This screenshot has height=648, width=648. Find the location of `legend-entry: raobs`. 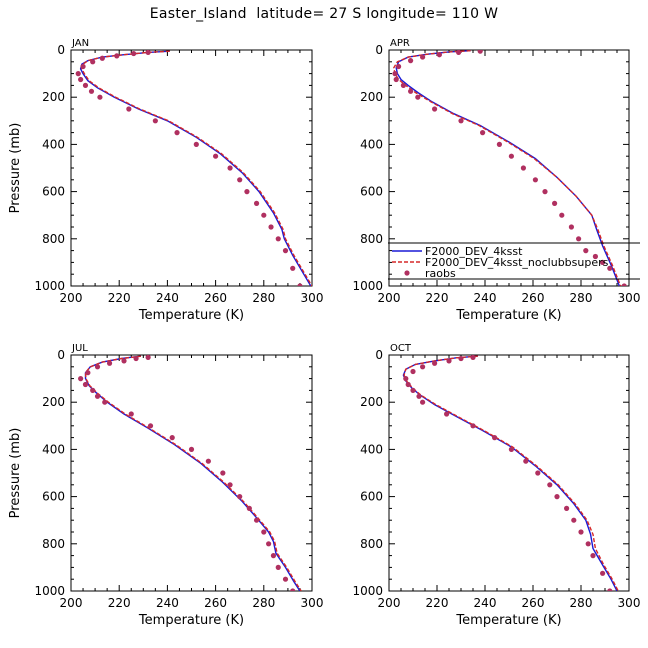

legend-entry: raobs is located at coordinates (440, 273).